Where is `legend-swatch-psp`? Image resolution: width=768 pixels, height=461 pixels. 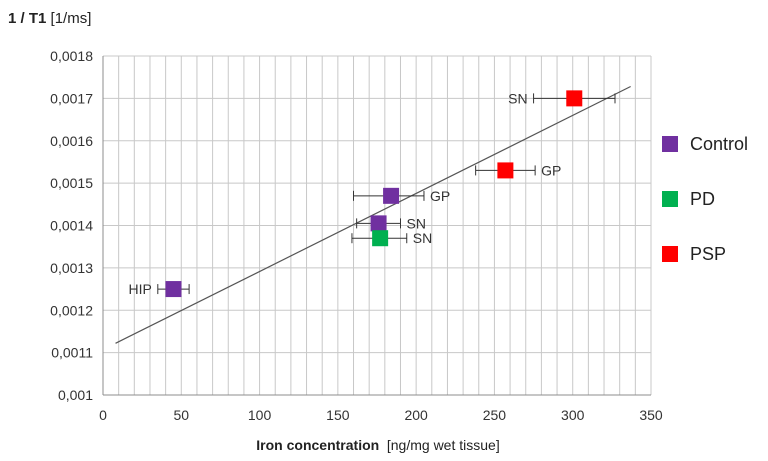 legend-swatch-psp is located at coordinates (670, 254).